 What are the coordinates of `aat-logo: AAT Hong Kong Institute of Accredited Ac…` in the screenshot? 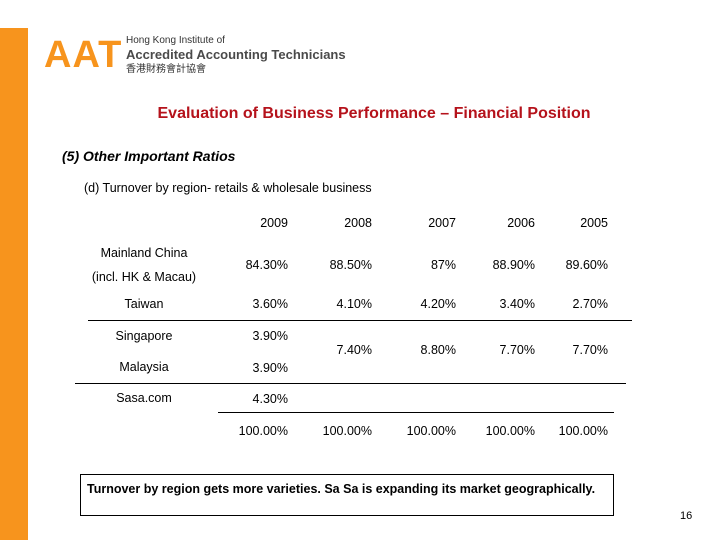 It's located at (195, 55).